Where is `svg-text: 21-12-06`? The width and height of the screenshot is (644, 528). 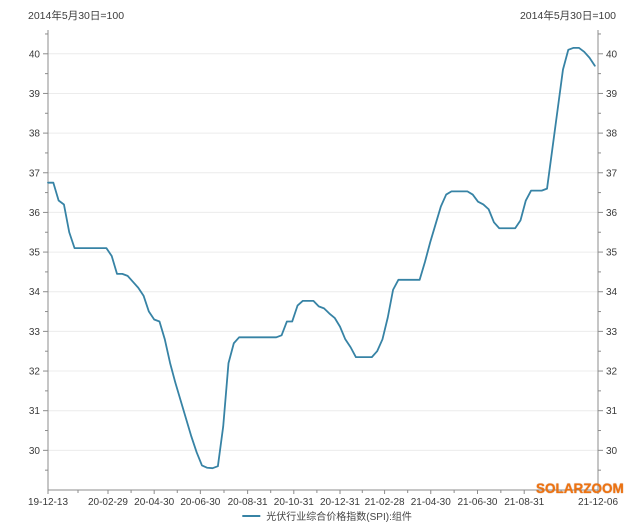
svg-text: 21-12-06 is located at coordinates (598, 502).